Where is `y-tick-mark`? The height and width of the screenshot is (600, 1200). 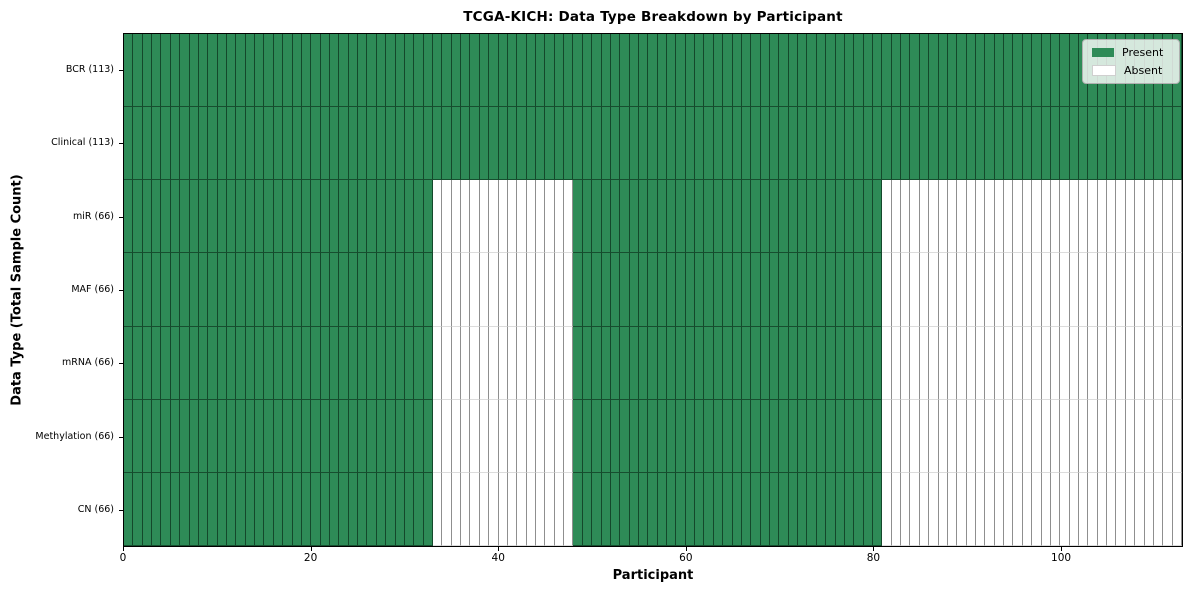
y-tick-mark is located at coordinates (121, 70).